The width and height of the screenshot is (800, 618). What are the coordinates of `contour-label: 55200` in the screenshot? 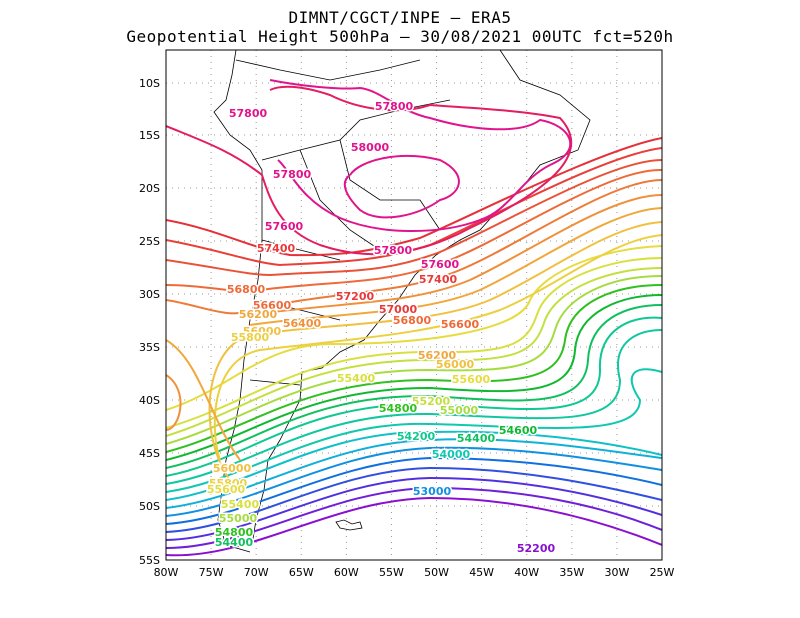 It's located at (431, 401).